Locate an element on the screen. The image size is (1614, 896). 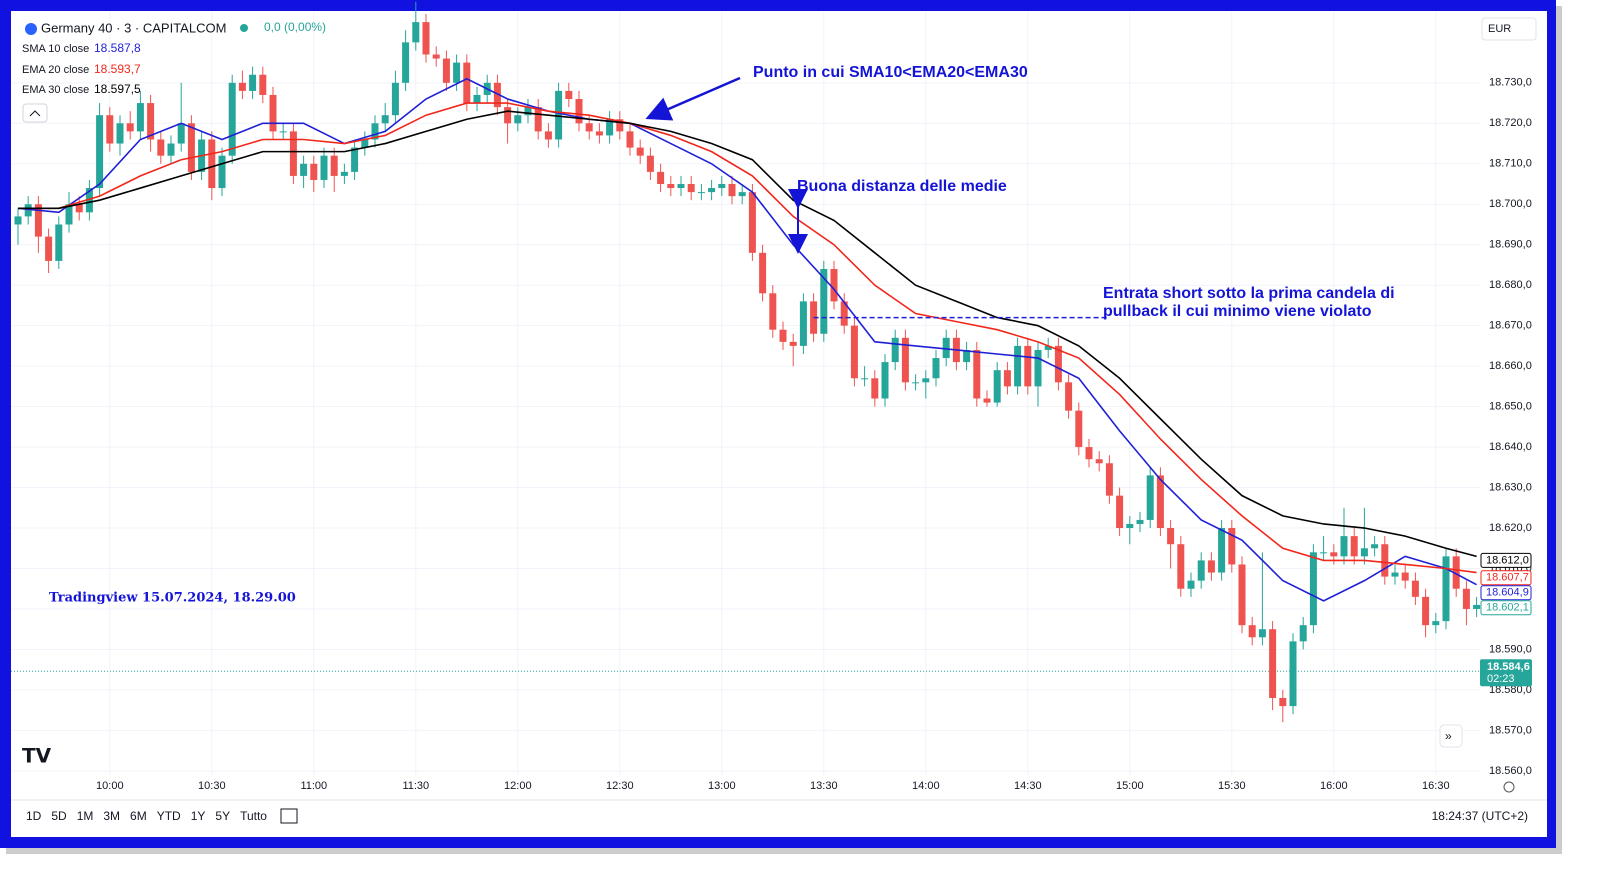
change: 0,0 (0,00%) is located at coordinates (295, 27).